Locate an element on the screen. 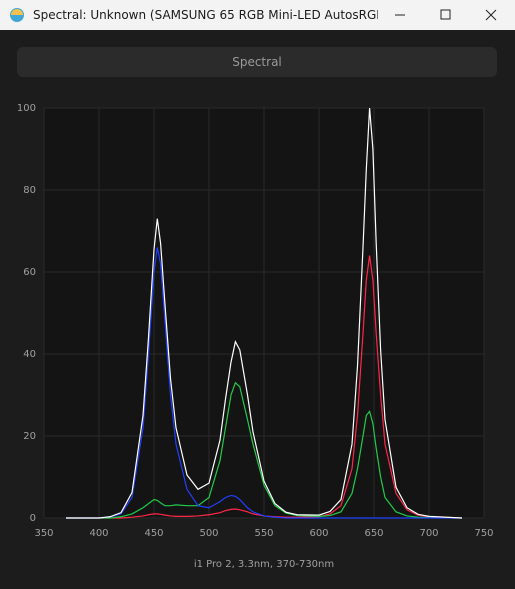 This screenshot has width=515, height=589. title-bar-icons is located at coordinates (253, 15).